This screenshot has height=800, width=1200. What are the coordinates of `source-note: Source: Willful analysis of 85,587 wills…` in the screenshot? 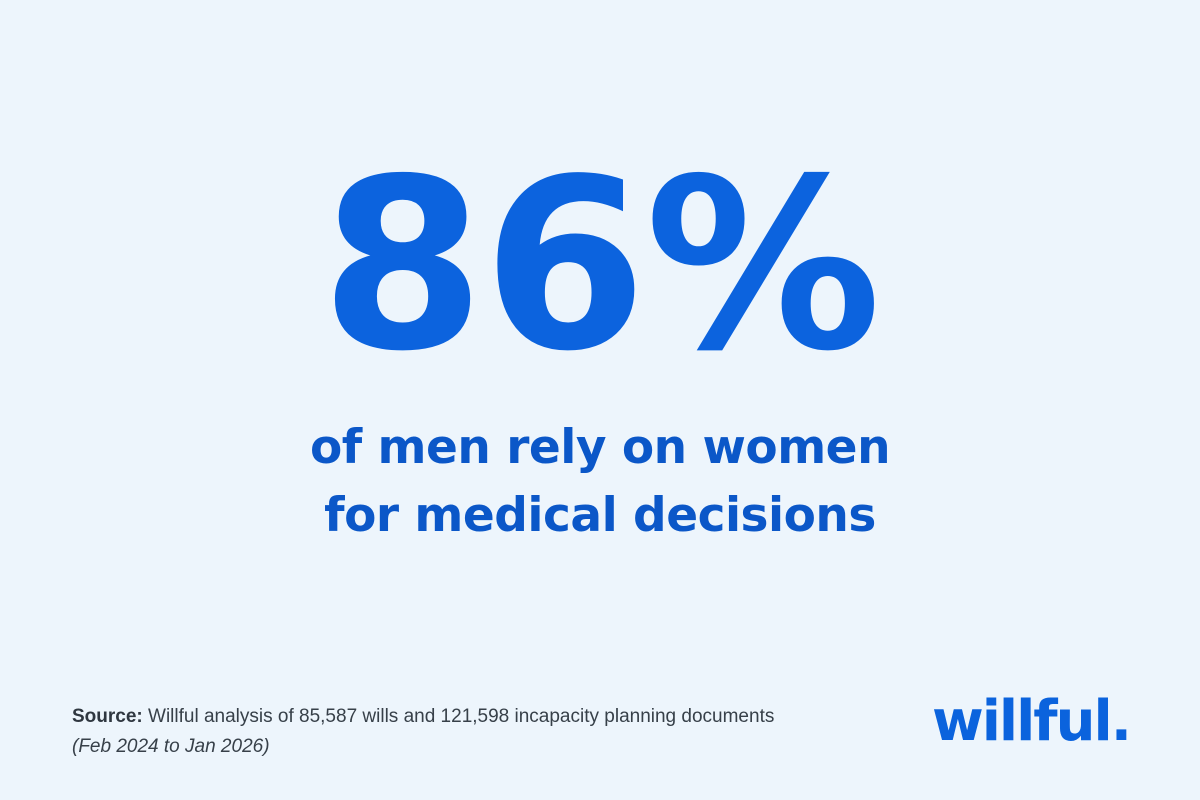 It's located at (482, 732).